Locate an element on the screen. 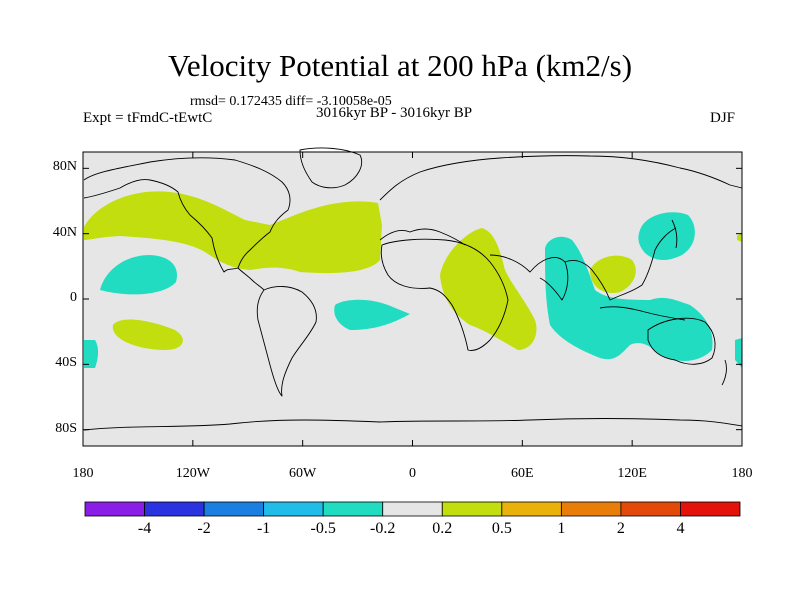 This screenshot has height=600, width=800. colorbar-label: -4 is located at coordinates (144, 528).